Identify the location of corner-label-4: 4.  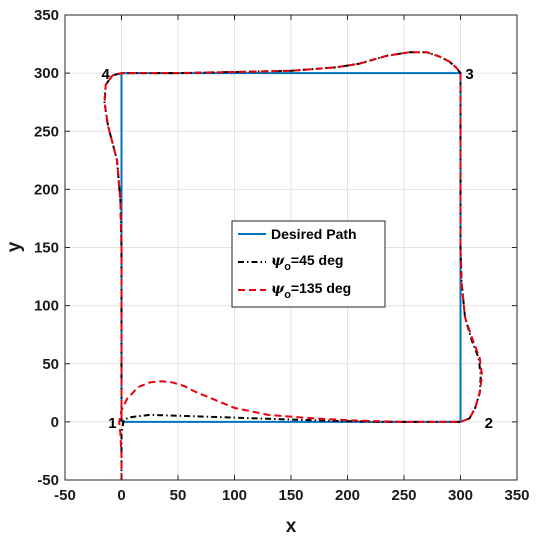
(106, 74).